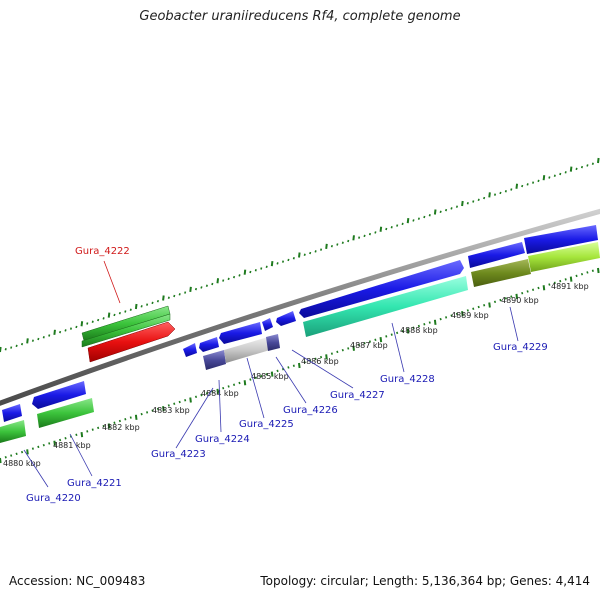 This screenshot has width=600, height=600. What do you see at coordinates (94, 483) in the screenshot?
I see `gene-label-4221: Gura_4221` at bounding box center [94, 483].